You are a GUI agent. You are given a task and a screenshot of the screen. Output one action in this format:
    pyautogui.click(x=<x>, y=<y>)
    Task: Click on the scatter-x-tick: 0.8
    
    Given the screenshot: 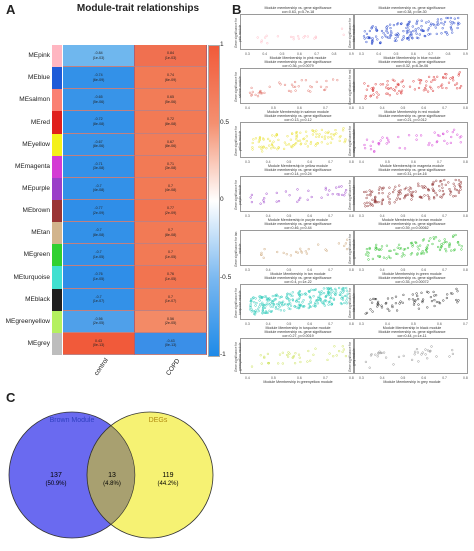 What is the action you would take?
    pyautogui.click(x=351, y=108)
    